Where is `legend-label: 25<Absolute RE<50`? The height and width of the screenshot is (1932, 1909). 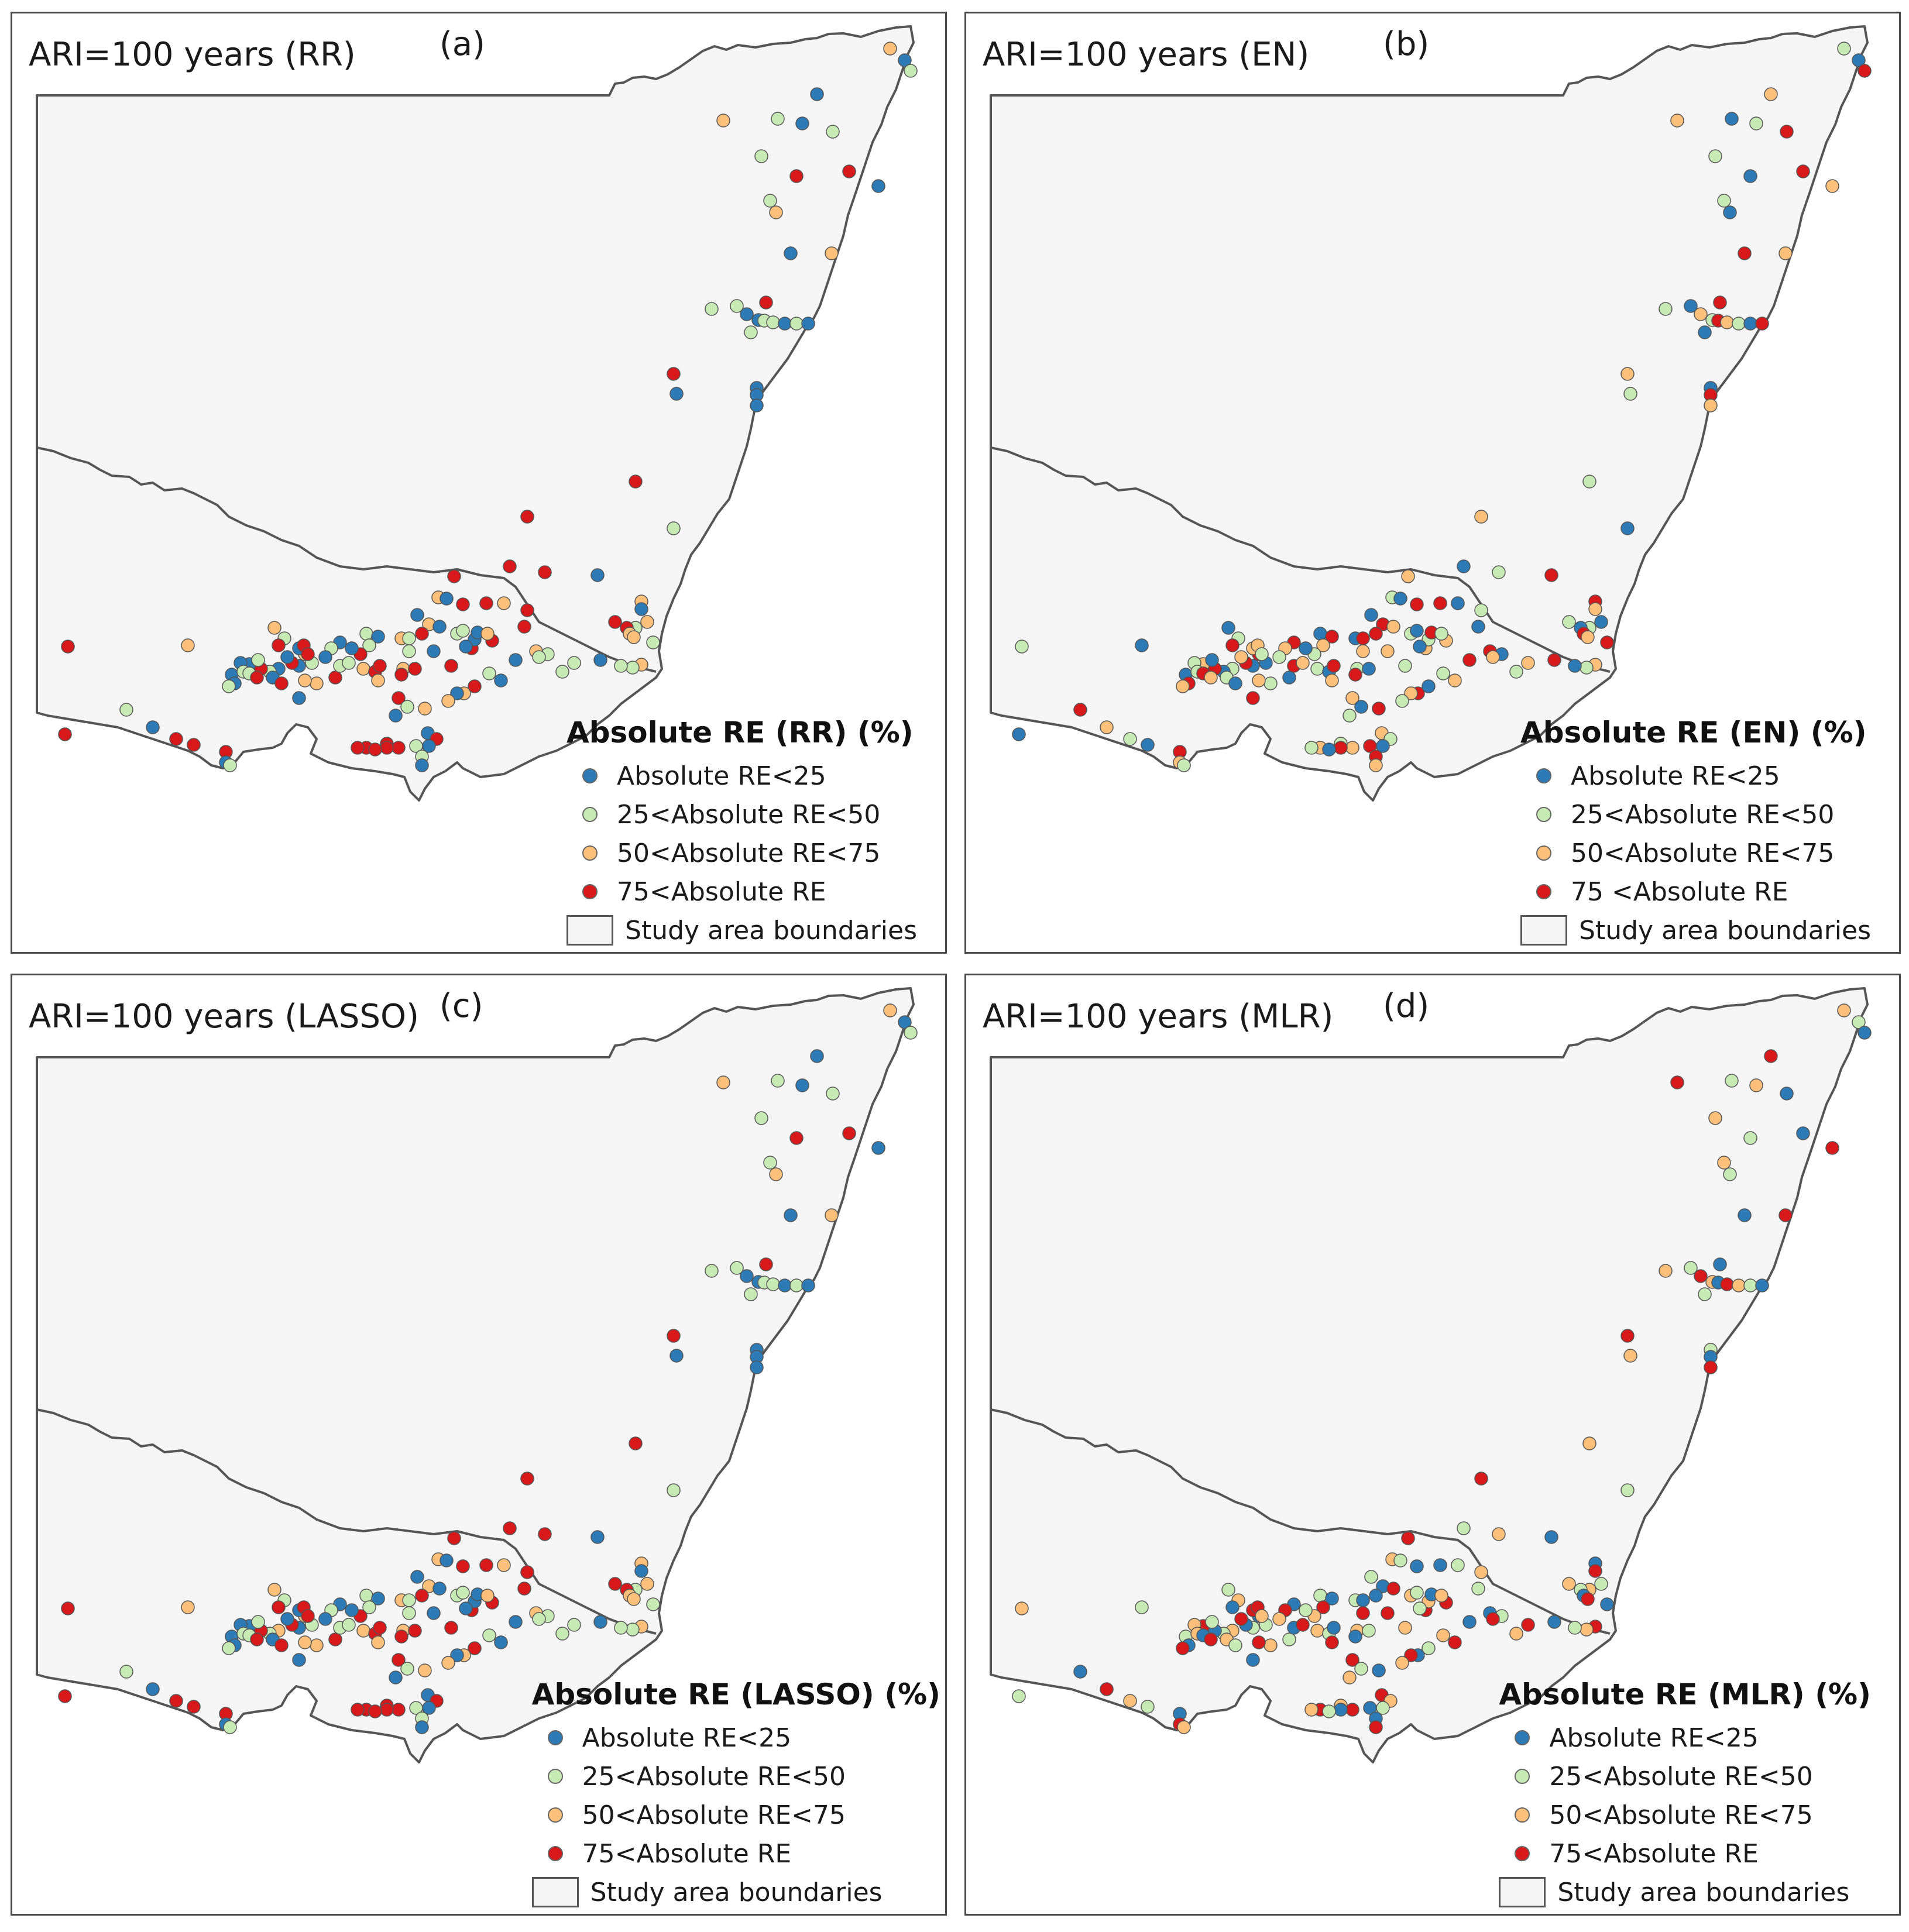 legend-label: 25<Absolute RE<50 is located at coordinates (1703, 814).